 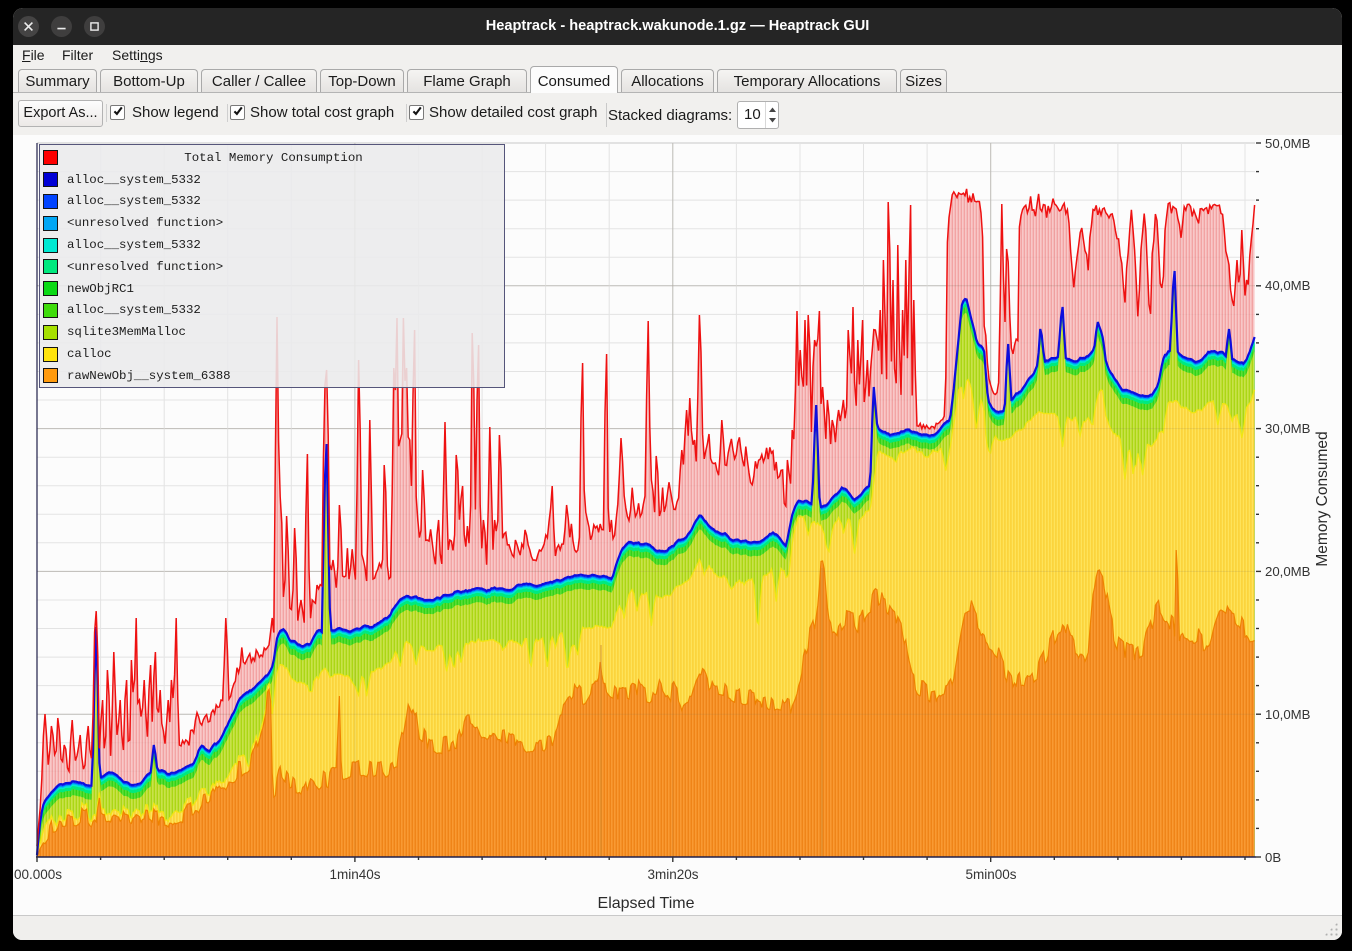 What do you see at coordinates (1288, 285) in the screenshot?
I see `svg-text: 40,0MB` at bounding box center [1288, 285].